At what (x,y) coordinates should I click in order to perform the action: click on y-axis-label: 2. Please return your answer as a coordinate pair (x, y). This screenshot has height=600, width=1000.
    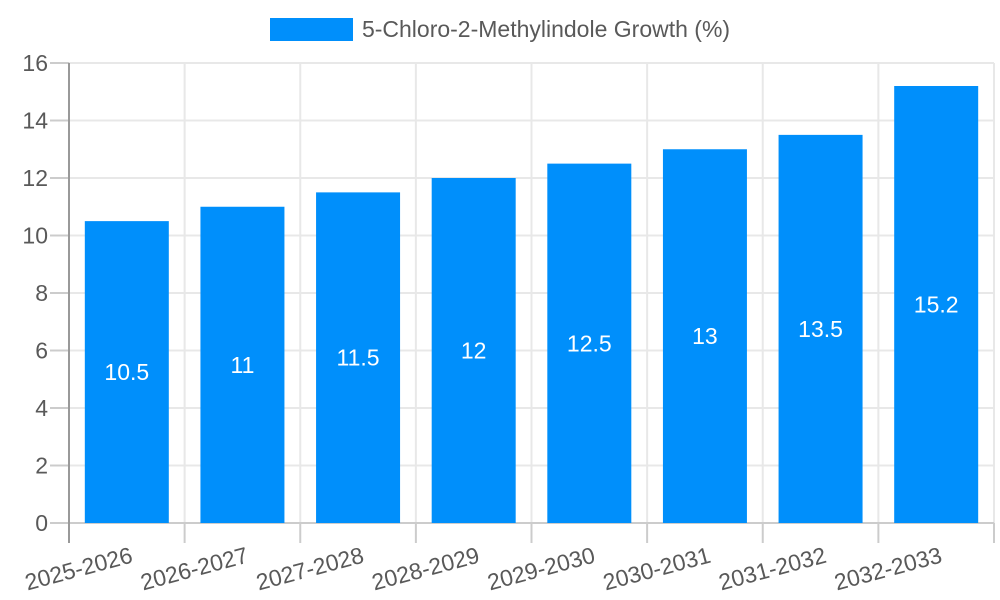
    Looking at the image, I should click on (41, 466).